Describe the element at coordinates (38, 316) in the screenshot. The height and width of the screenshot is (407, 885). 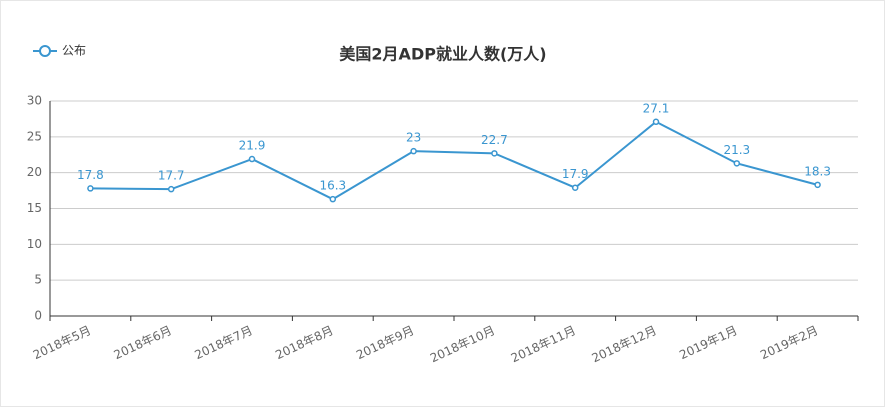
I see `y-tick-label: 0` at that location.